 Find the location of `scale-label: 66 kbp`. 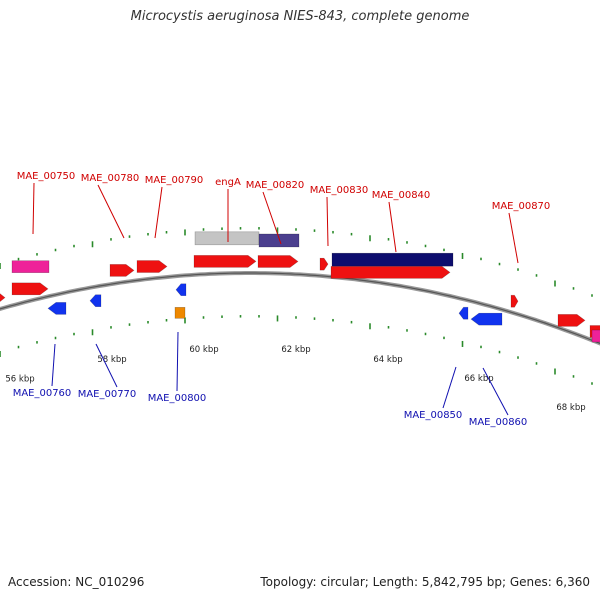

scale-label: 66 kbp is located at coordinates (478, 379).